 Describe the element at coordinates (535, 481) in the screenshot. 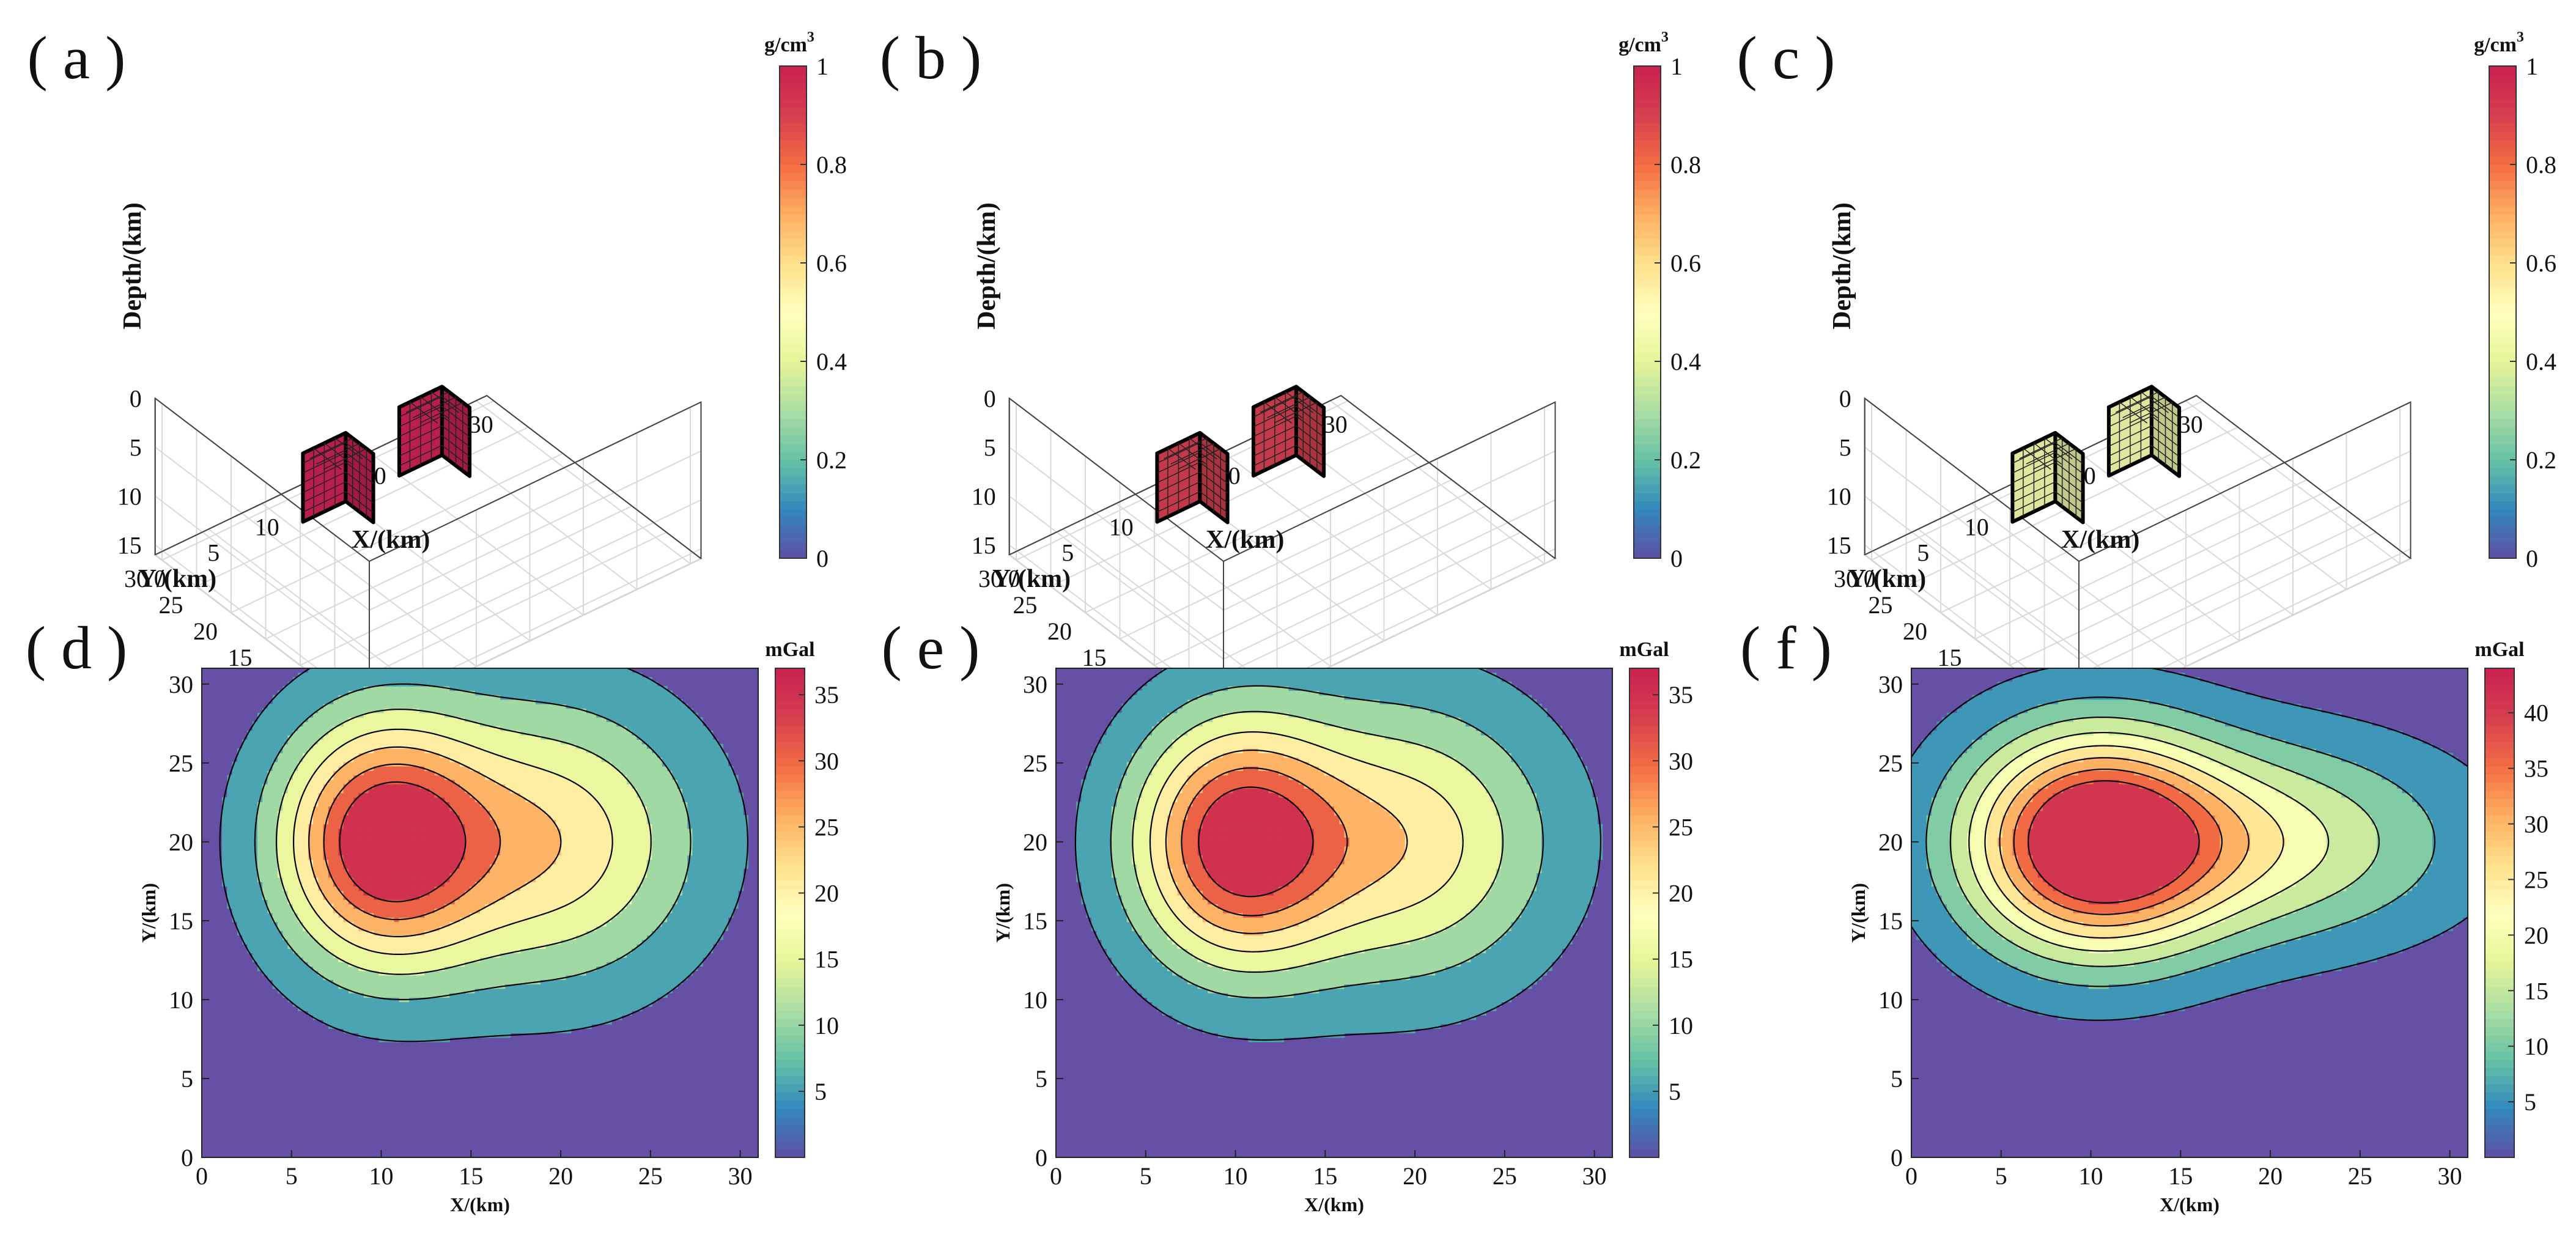

I see `axis-box-edge` at that location.